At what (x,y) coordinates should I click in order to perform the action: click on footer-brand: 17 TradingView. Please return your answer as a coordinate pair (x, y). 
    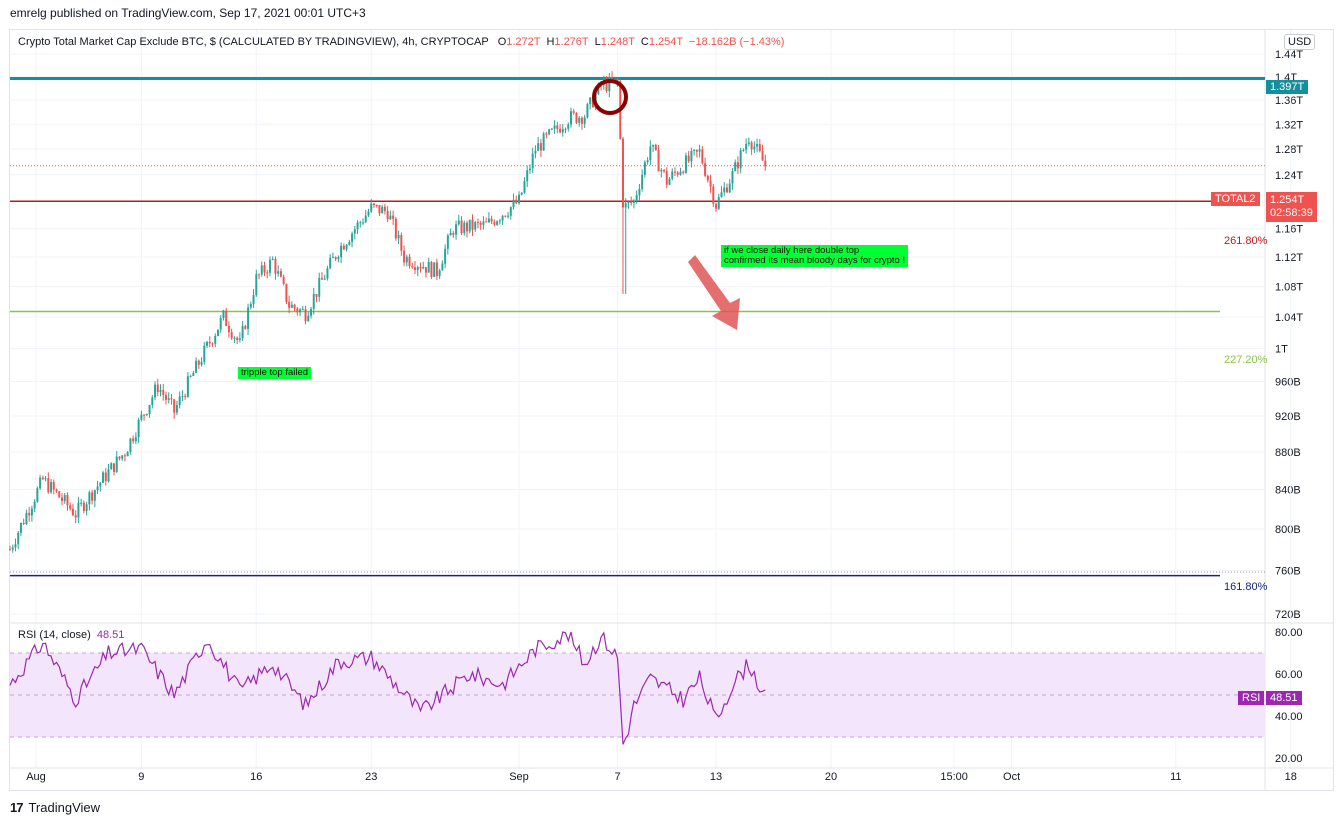
    Looking at the image, I should click on (55, 807).